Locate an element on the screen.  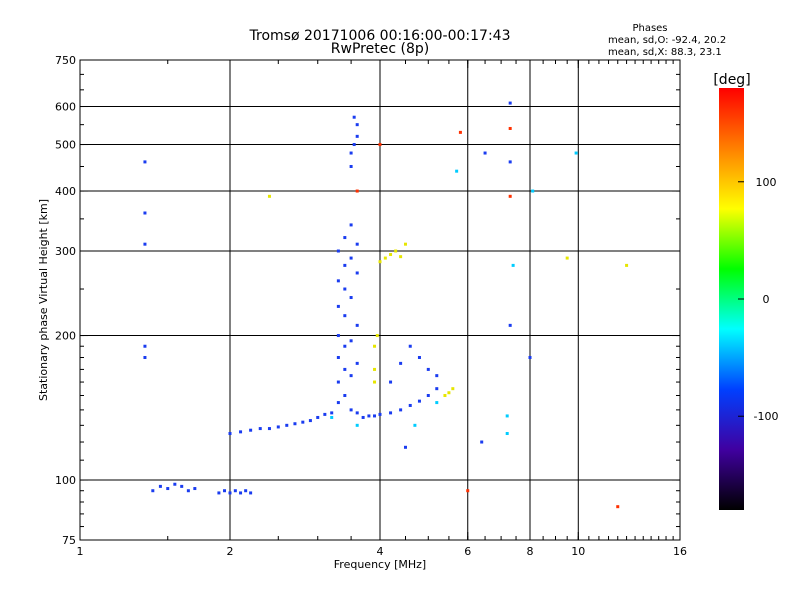
x-tick-label: 6 is located at coordinates (467, 551).